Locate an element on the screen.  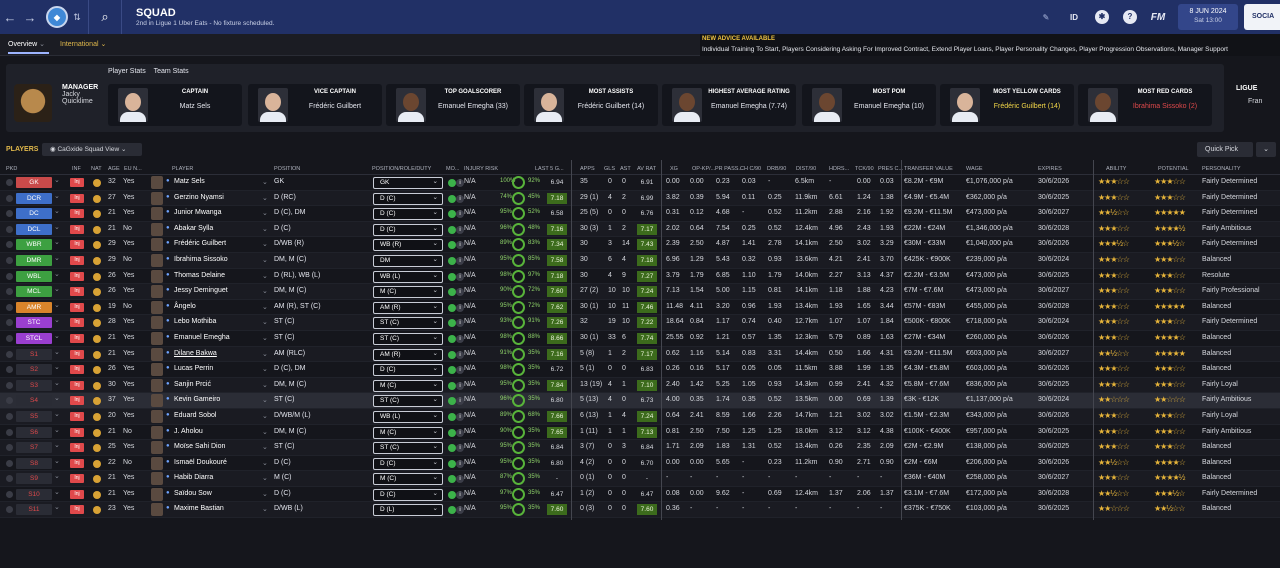
cell-name: Abakar Sylla is located at coordinates (194, 228).